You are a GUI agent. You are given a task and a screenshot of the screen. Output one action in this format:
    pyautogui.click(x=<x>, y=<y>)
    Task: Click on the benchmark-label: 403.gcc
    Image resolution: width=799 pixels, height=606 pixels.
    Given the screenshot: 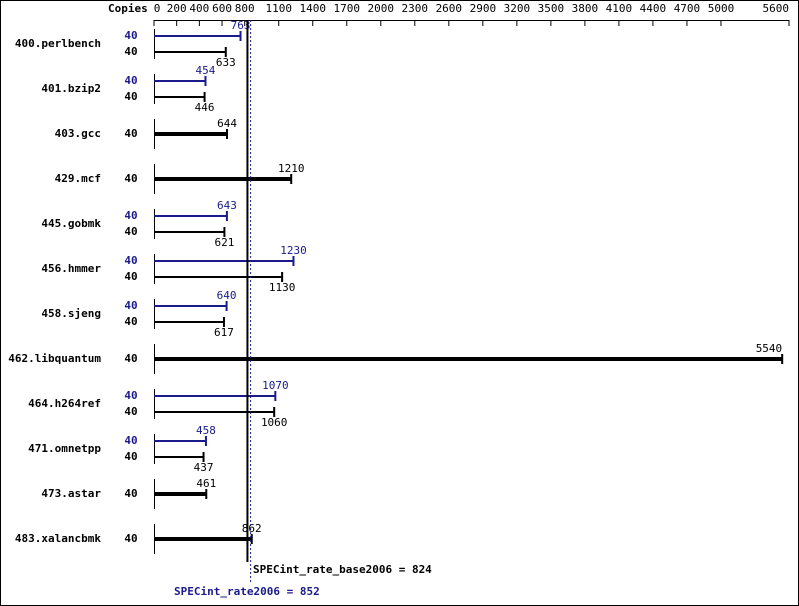 What is the action you would take?
    pyautogui.click(x=78, y=133)
    